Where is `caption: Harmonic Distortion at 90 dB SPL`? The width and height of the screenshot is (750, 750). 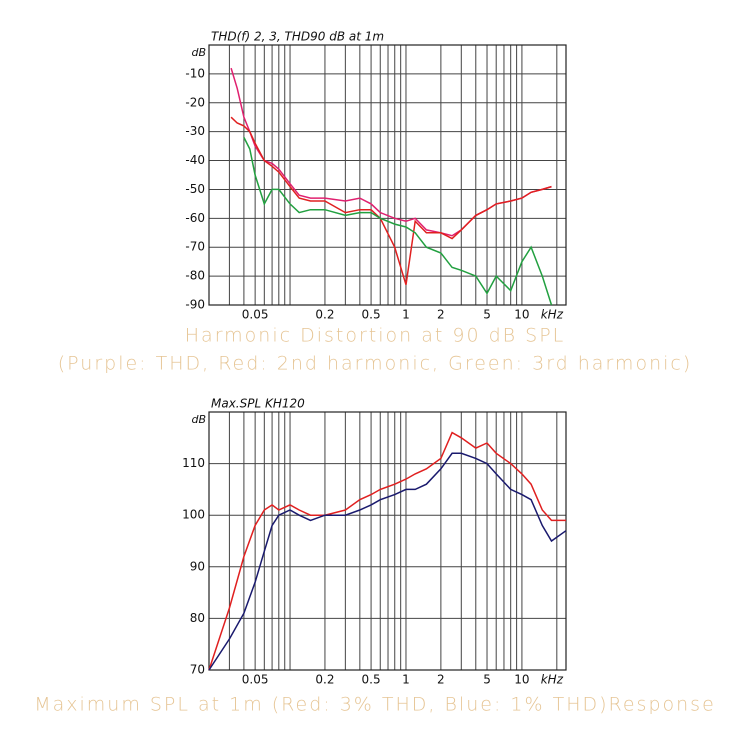 caption: Harmonic Distortion at 90 dB SPL is located at coordinates (375, 336).